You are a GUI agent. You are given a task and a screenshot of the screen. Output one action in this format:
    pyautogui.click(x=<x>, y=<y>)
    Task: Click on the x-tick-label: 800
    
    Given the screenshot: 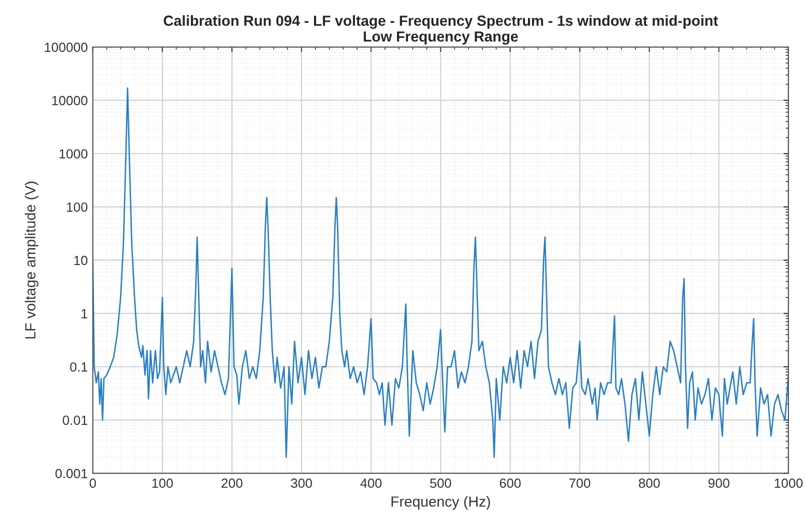 What is the action you would take?
    pyautogui.click(x=649, y=483)
    